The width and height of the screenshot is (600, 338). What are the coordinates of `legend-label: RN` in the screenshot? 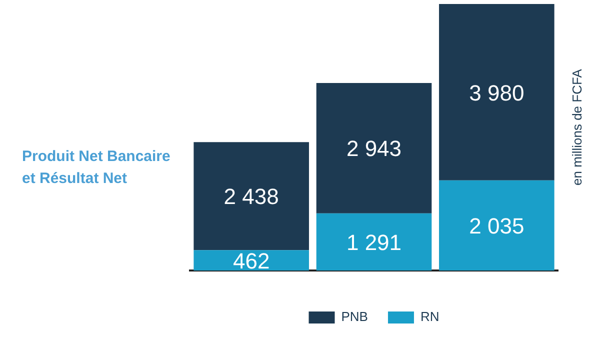 It's located at (430, 316).